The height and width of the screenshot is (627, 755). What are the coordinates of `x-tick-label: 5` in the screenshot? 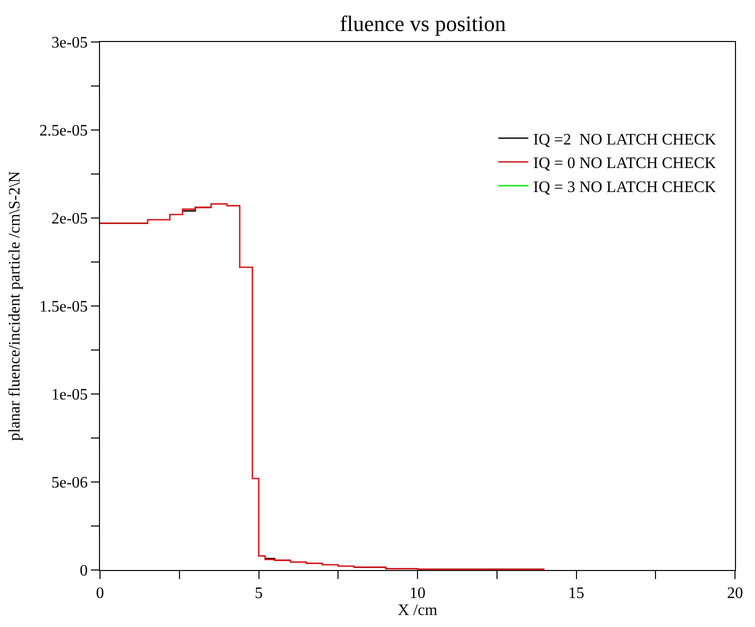 It's located at (258, 593).